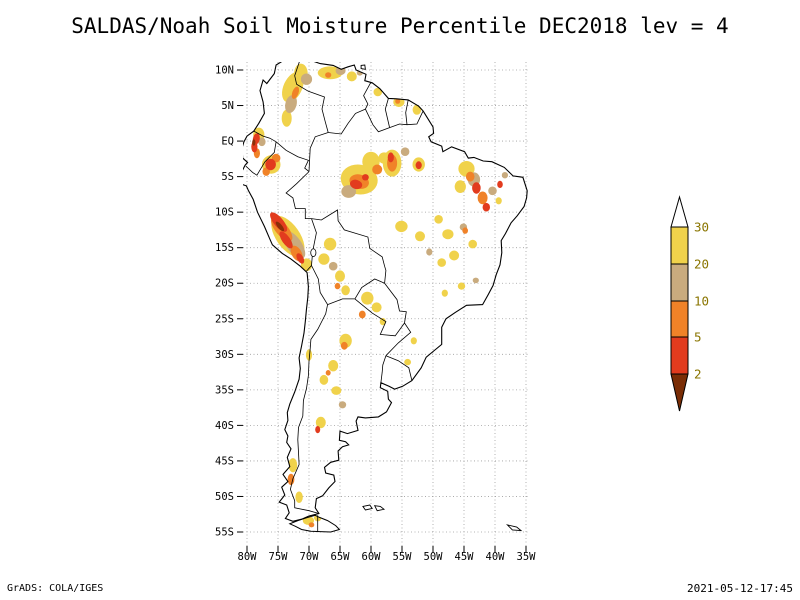 This screenshot has height=600, width=800. Describe the element at coordinates (227, 142) in the screenshot. I see `y-axis-tick-label: EQ` at that location.